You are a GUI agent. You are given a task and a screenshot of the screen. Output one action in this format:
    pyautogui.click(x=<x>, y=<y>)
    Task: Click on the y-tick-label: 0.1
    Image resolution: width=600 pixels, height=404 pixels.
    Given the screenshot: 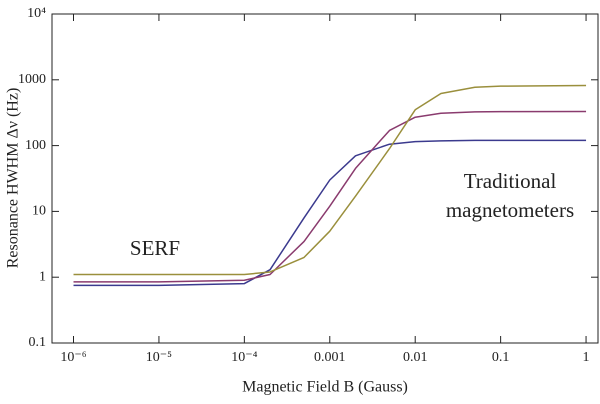 What is the action you would take?
    pyautogui.click(x=38, y=342)
    